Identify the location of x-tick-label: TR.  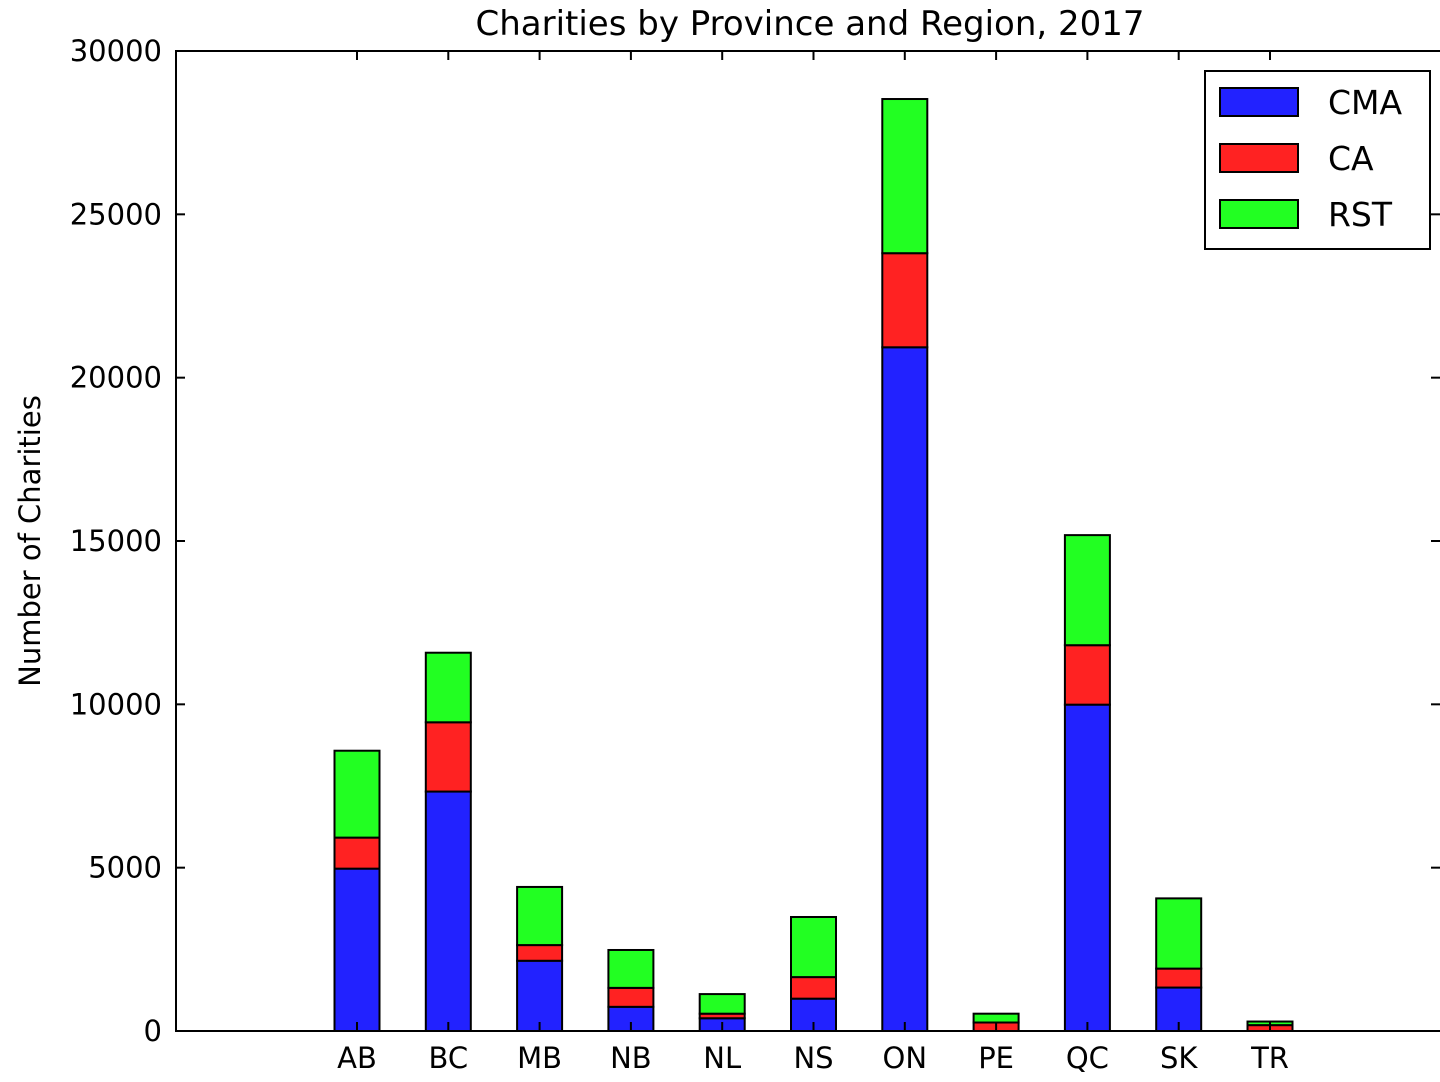
(1269, 1058).